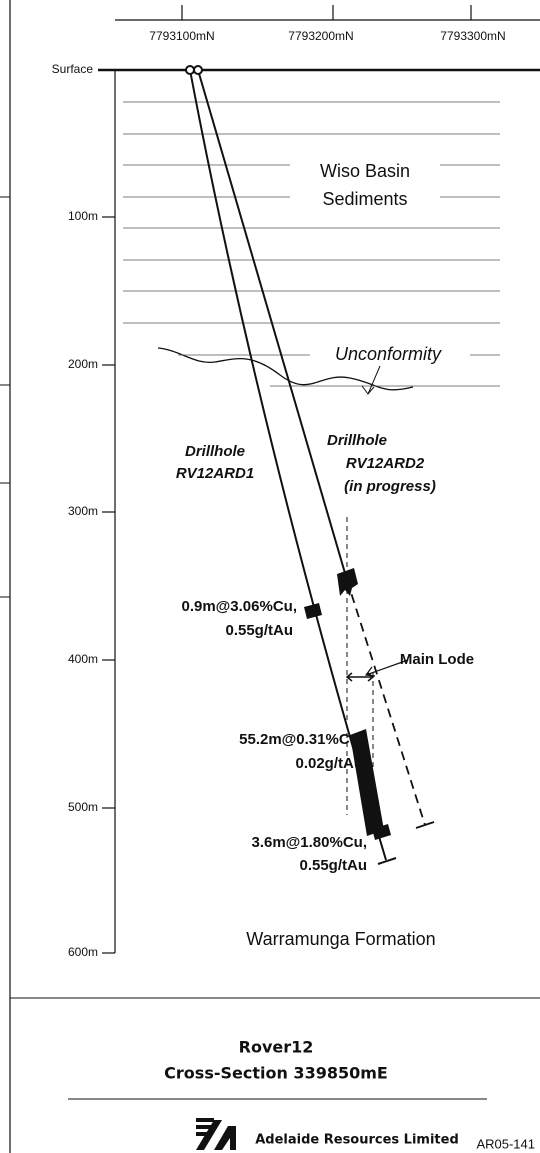 The image size is (540, 1153). Describe the element at coordinates (505, 1143) in the screenshot. I see `drawing-code: AR05-141` at that location.